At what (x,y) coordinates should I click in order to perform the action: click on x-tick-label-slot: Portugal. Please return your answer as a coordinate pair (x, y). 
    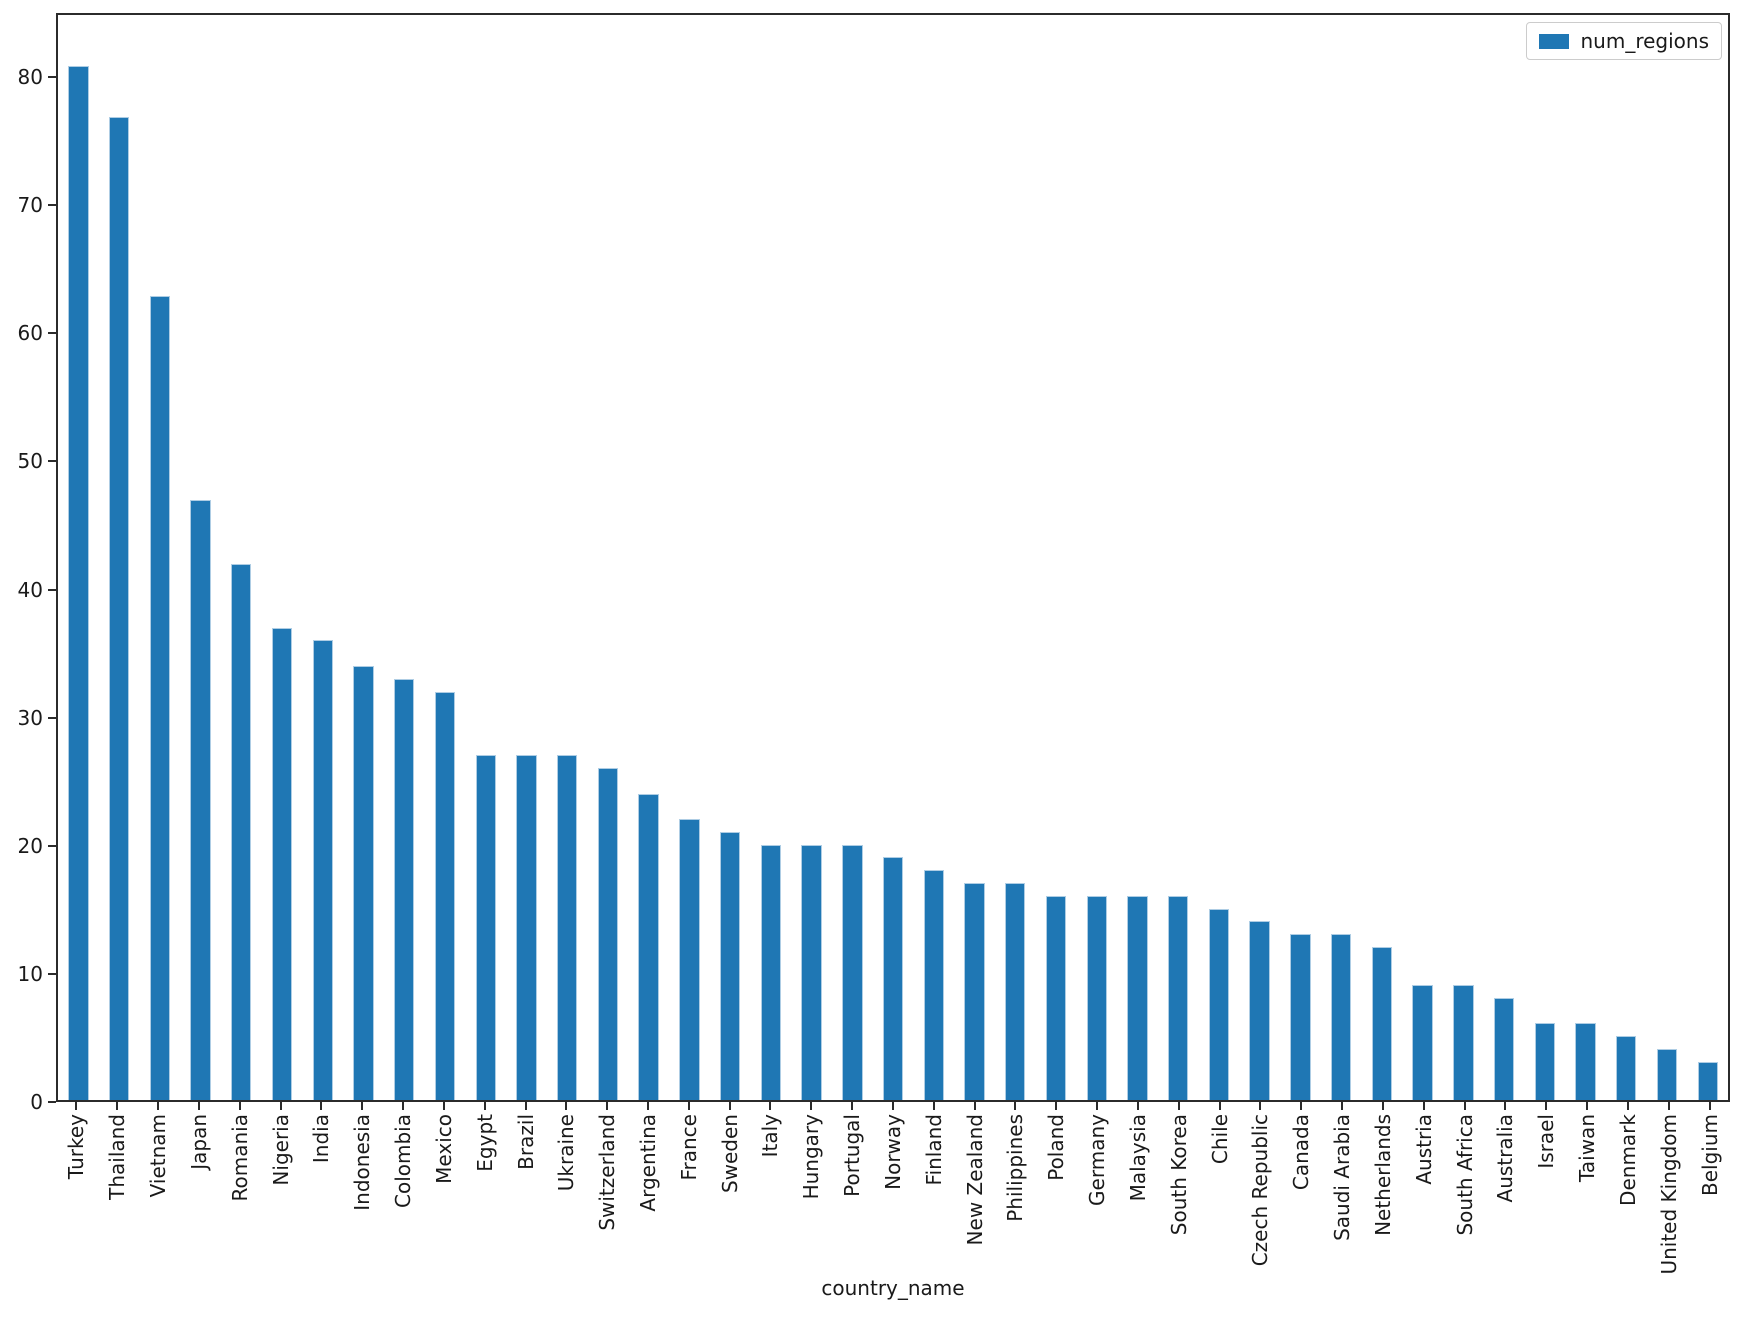
    Looking at the image, I should click on (852, 1194).